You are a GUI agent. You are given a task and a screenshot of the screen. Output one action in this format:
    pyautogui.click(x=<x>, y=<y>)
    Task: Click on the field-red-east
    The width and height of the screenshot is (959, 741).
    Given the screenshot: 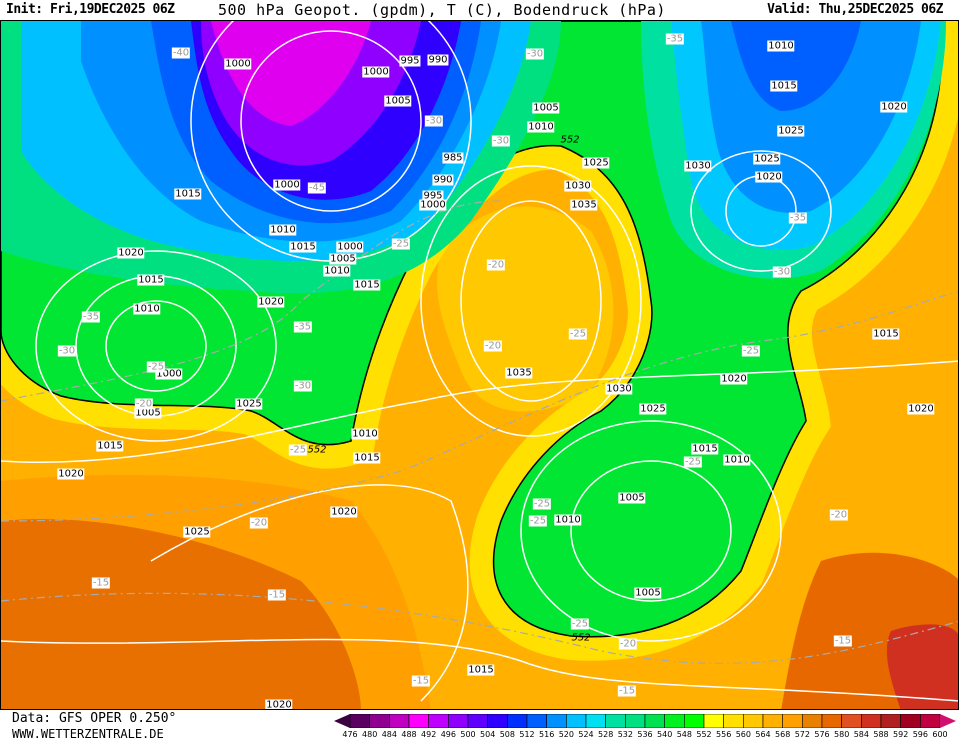 What is the action you would take?
    pyautogui.click(x=922, y=666)
    